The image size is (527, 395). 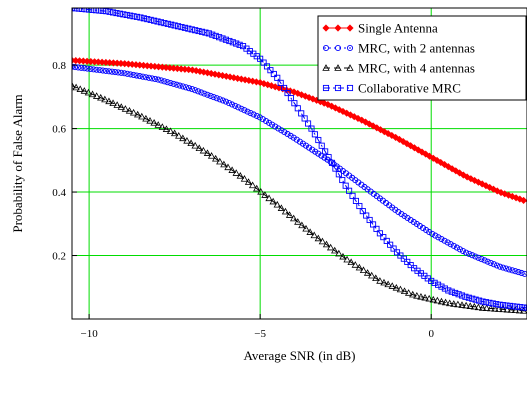 I want to click on legend-label: MRC, with 4 antennas, so click(x=416, y=68).